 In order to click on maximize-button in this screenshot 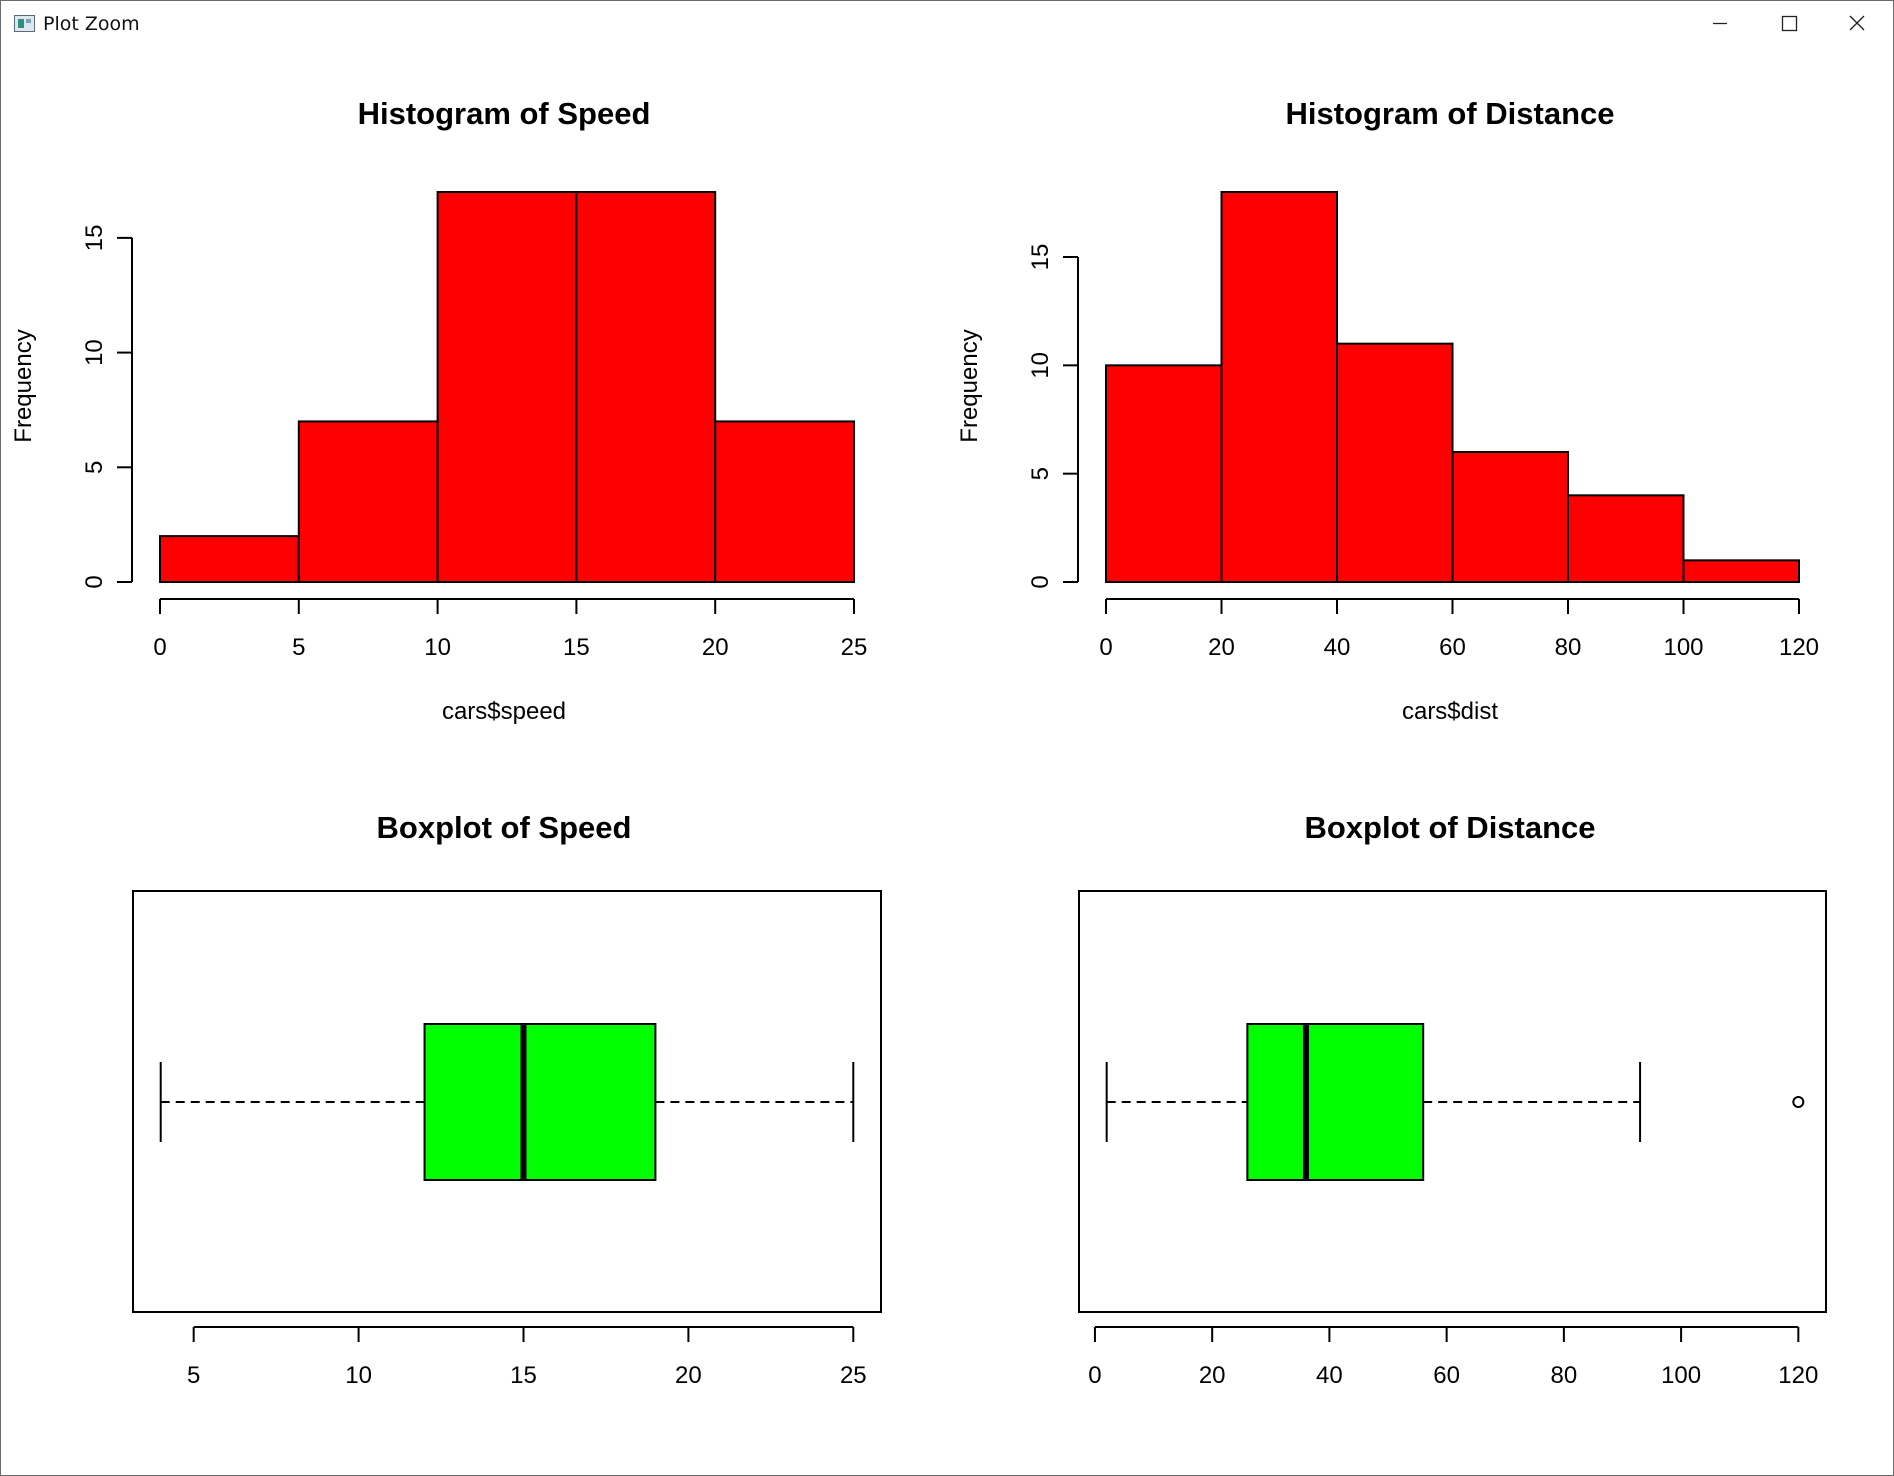, I will do `click(1788, 24)`.